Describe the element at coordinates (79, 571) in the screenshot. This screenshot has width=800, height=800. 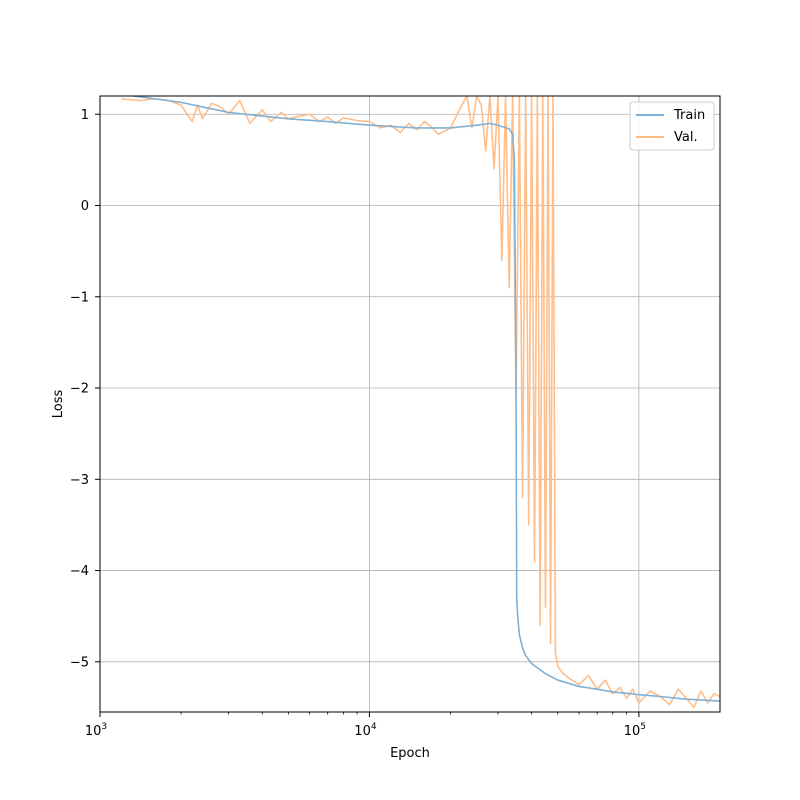
I see `y-tick-label: −4` at that location.